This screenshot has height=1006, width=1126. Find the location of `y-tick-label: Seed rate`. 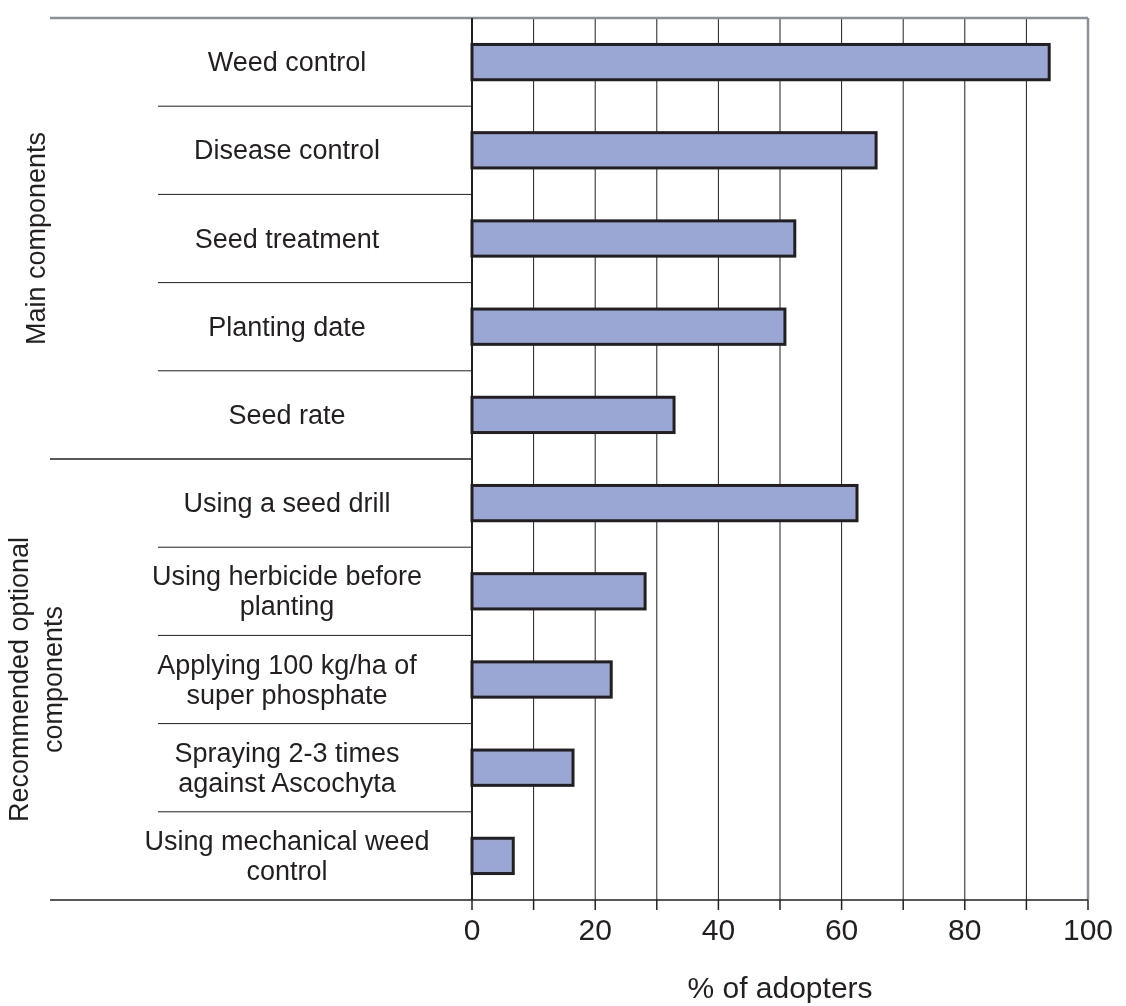

y-tick-label: Seed rate is located at coordinates (287, 414).